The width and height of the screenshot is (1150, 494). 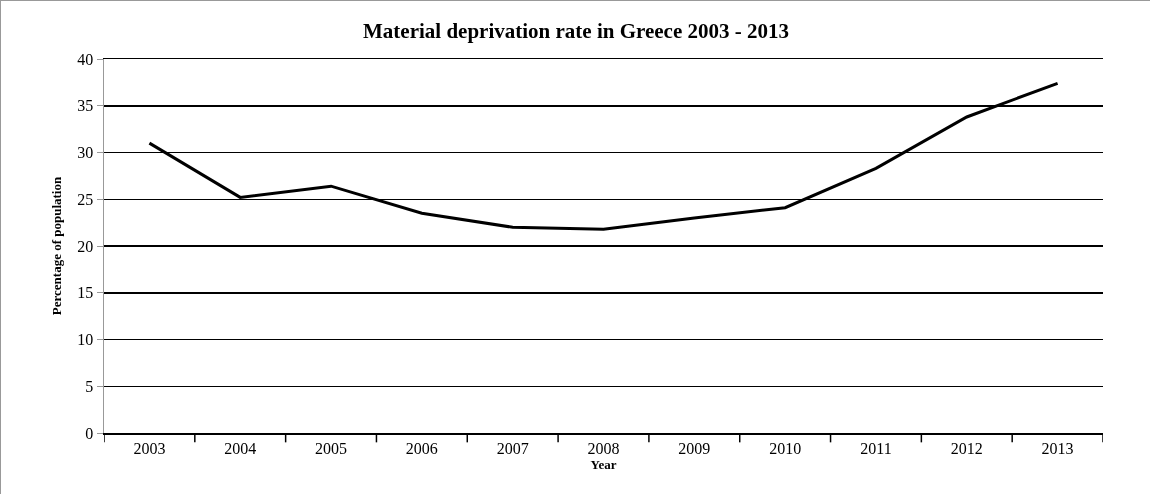 What do you see at coordinates (512, 448) in the screenshot?
I see `x-tick-label: 2007` at bounding box center [512, 448].